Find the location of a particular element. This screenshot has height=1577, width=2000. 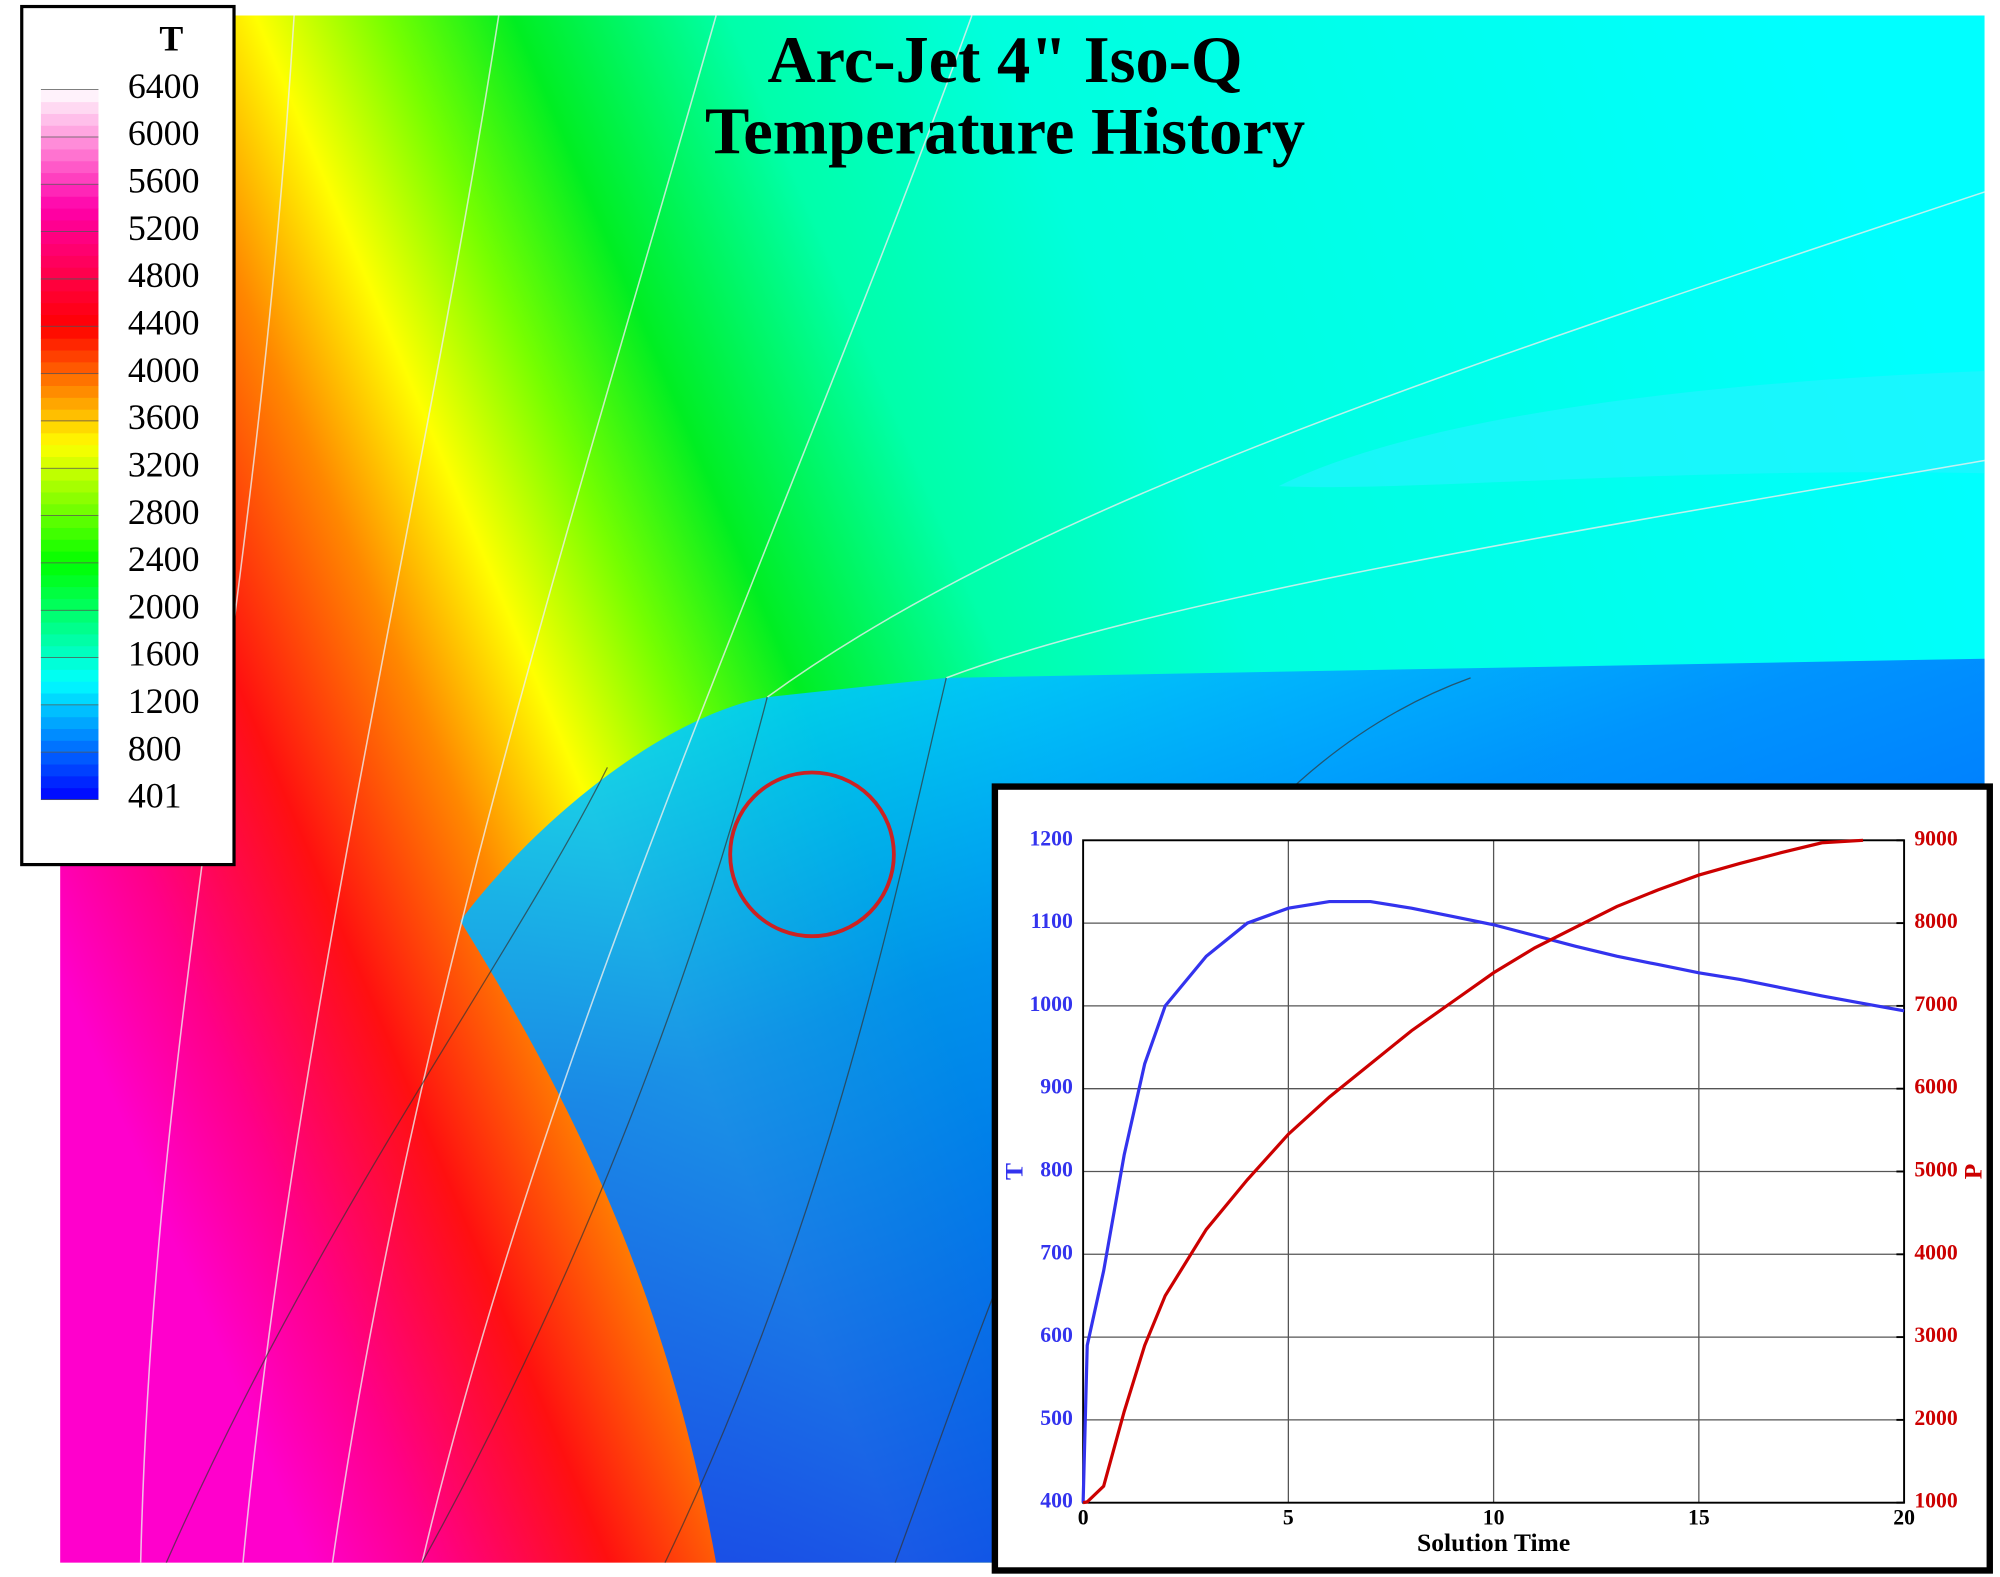

y-axis-label: T is located at coordinates (1013, 1171).